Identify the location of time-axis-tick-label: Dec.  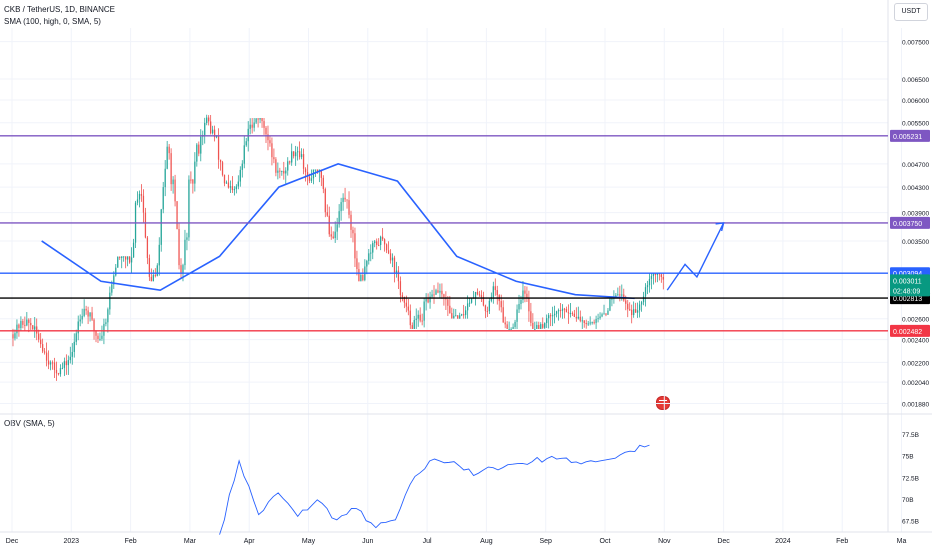
(723, 541).